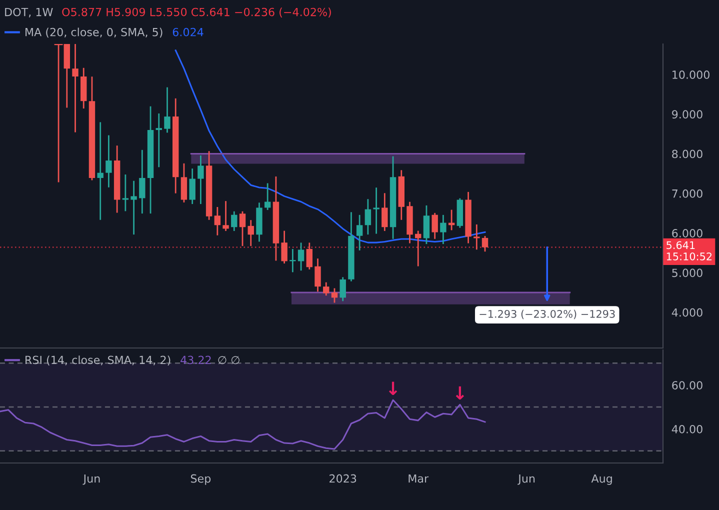 Image resolution: width=719 pixels, height=510 pixels. Describe the element at coordinates (229, 360) in the screenshot. I see `annotation: ∅ ∅` at that location.